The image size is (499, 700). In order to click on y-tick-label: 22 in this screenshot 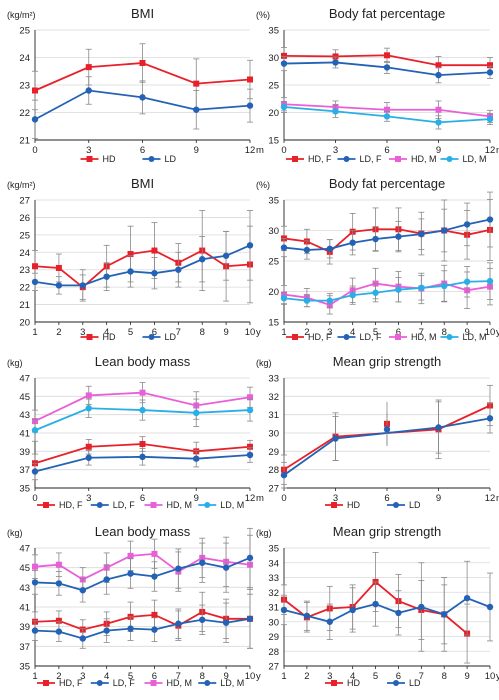, I will do `click(24, 113)`.